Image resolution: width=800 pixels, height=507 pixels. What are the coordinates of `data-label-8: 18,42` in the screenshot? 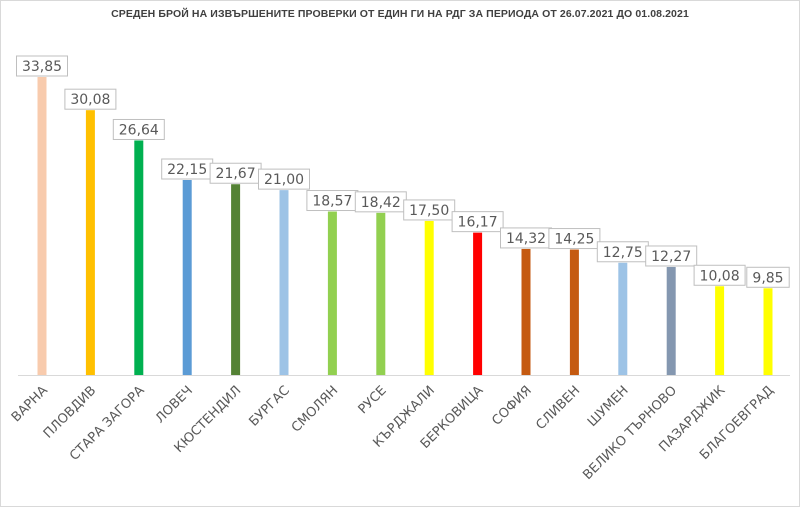 It's located at (381, 203).